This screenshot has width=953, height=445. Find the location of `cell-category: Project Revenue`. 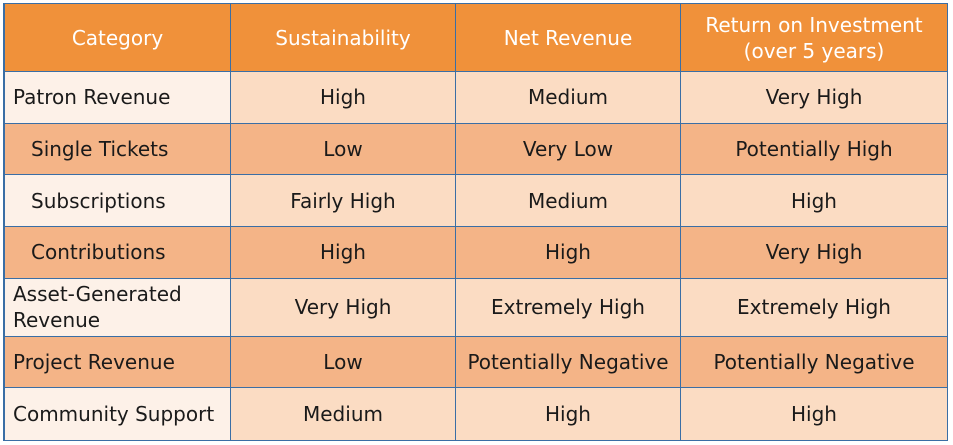

cell-category: Project Revenue is located at coordinates (117, 362).